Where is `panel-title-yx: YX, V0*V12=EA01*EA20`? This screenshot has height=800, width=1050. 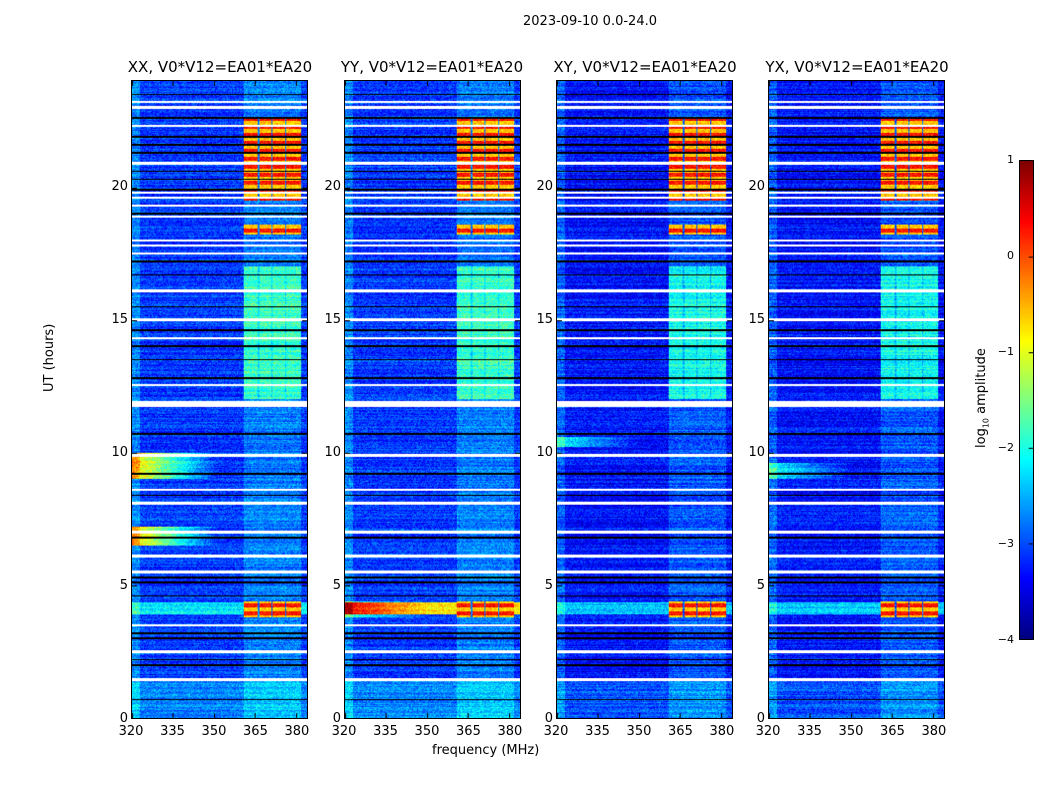
panel-title-yx: YX, V0*V12=EA01*EA20 is located at coordinates (857, 67).